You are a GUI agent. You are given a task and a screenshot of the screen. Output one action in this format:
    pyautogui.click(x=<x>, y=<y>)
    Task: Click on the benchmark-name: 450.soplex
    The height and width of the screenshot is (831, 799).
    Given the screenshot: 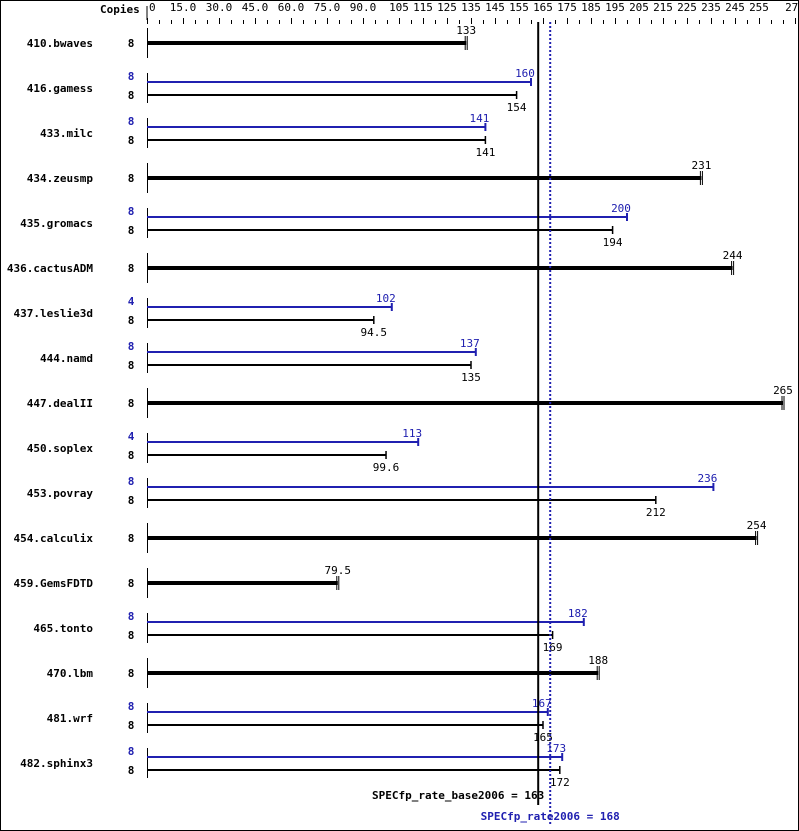 What is the action you would take?
    pyautogui.click(x=60, y=448)
    